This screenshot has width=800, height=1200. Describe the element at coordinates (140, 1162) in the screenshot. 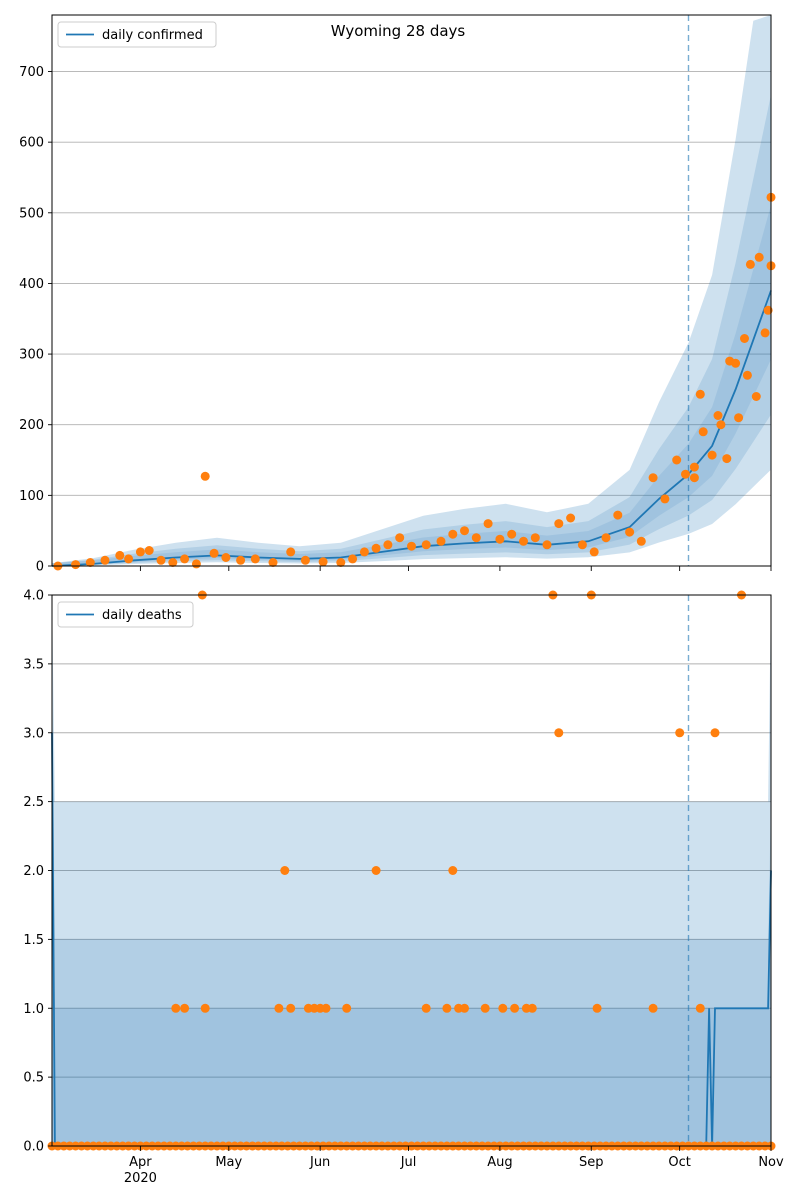

I see `x-tick-label: Apr` at that location.